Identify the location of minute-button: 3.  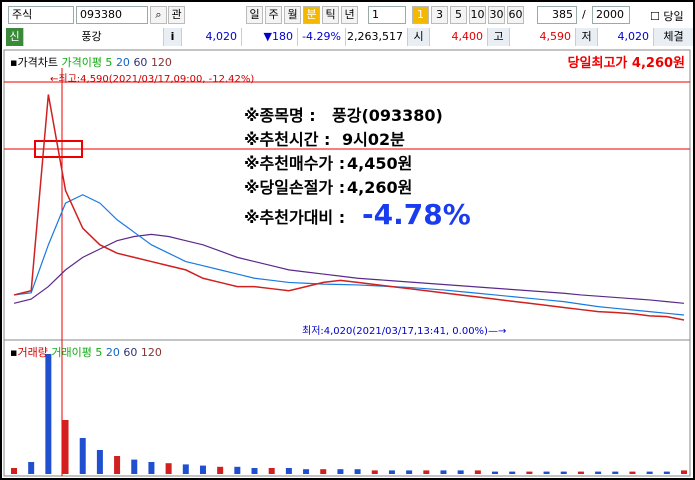
(439, 15).